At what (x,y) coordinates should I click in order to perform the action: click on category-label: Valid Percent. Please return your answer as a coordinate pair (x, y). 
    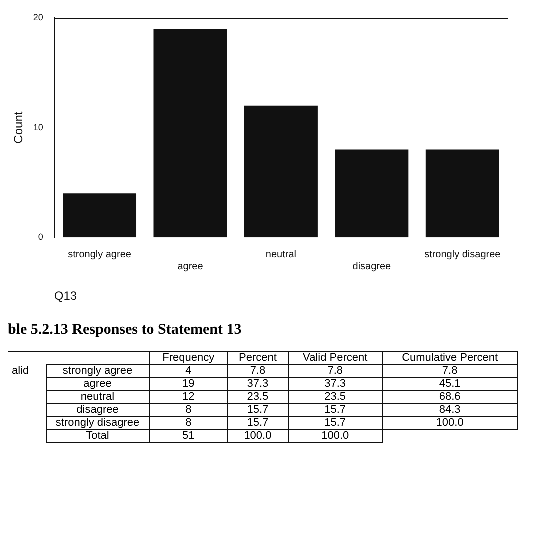
    Looking at the image, I should click on (335, 358).